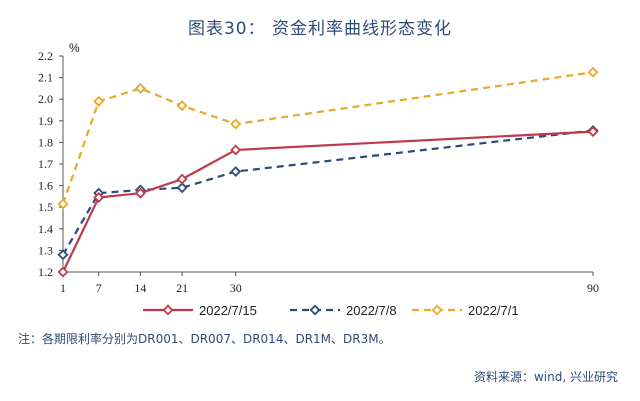  What do you see at coordinates (63, 288) in the screenshot?
I see `x-tick-label: 1` at bounding box center [63, 288].